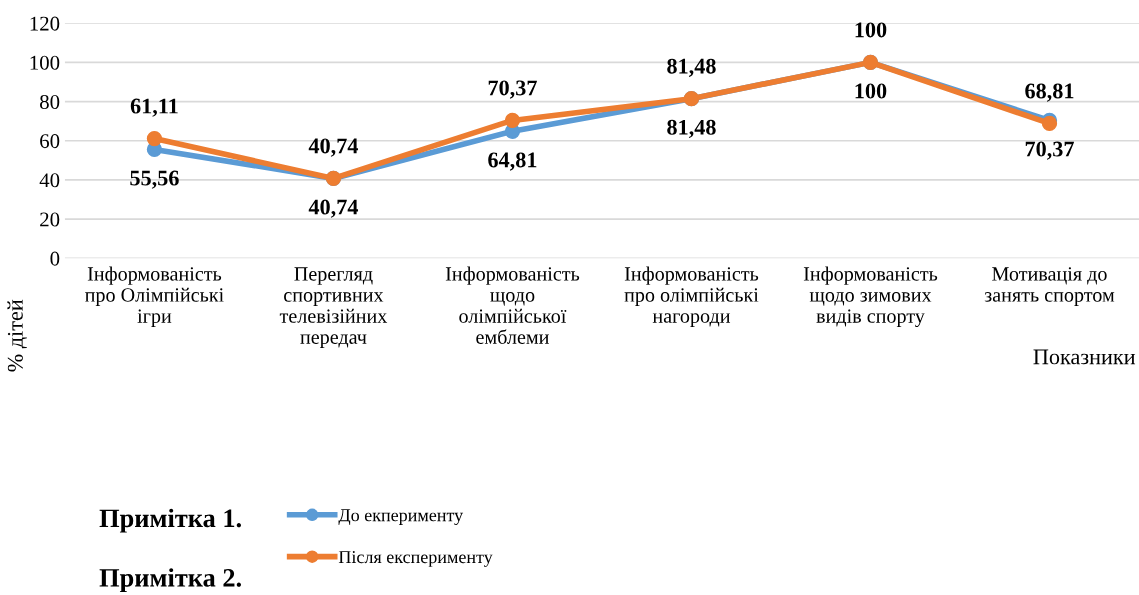  What do you see at coordinates (50, 141) in the screenshot?
I see `y-tick-label: 60` at bounding box center [50, 141].